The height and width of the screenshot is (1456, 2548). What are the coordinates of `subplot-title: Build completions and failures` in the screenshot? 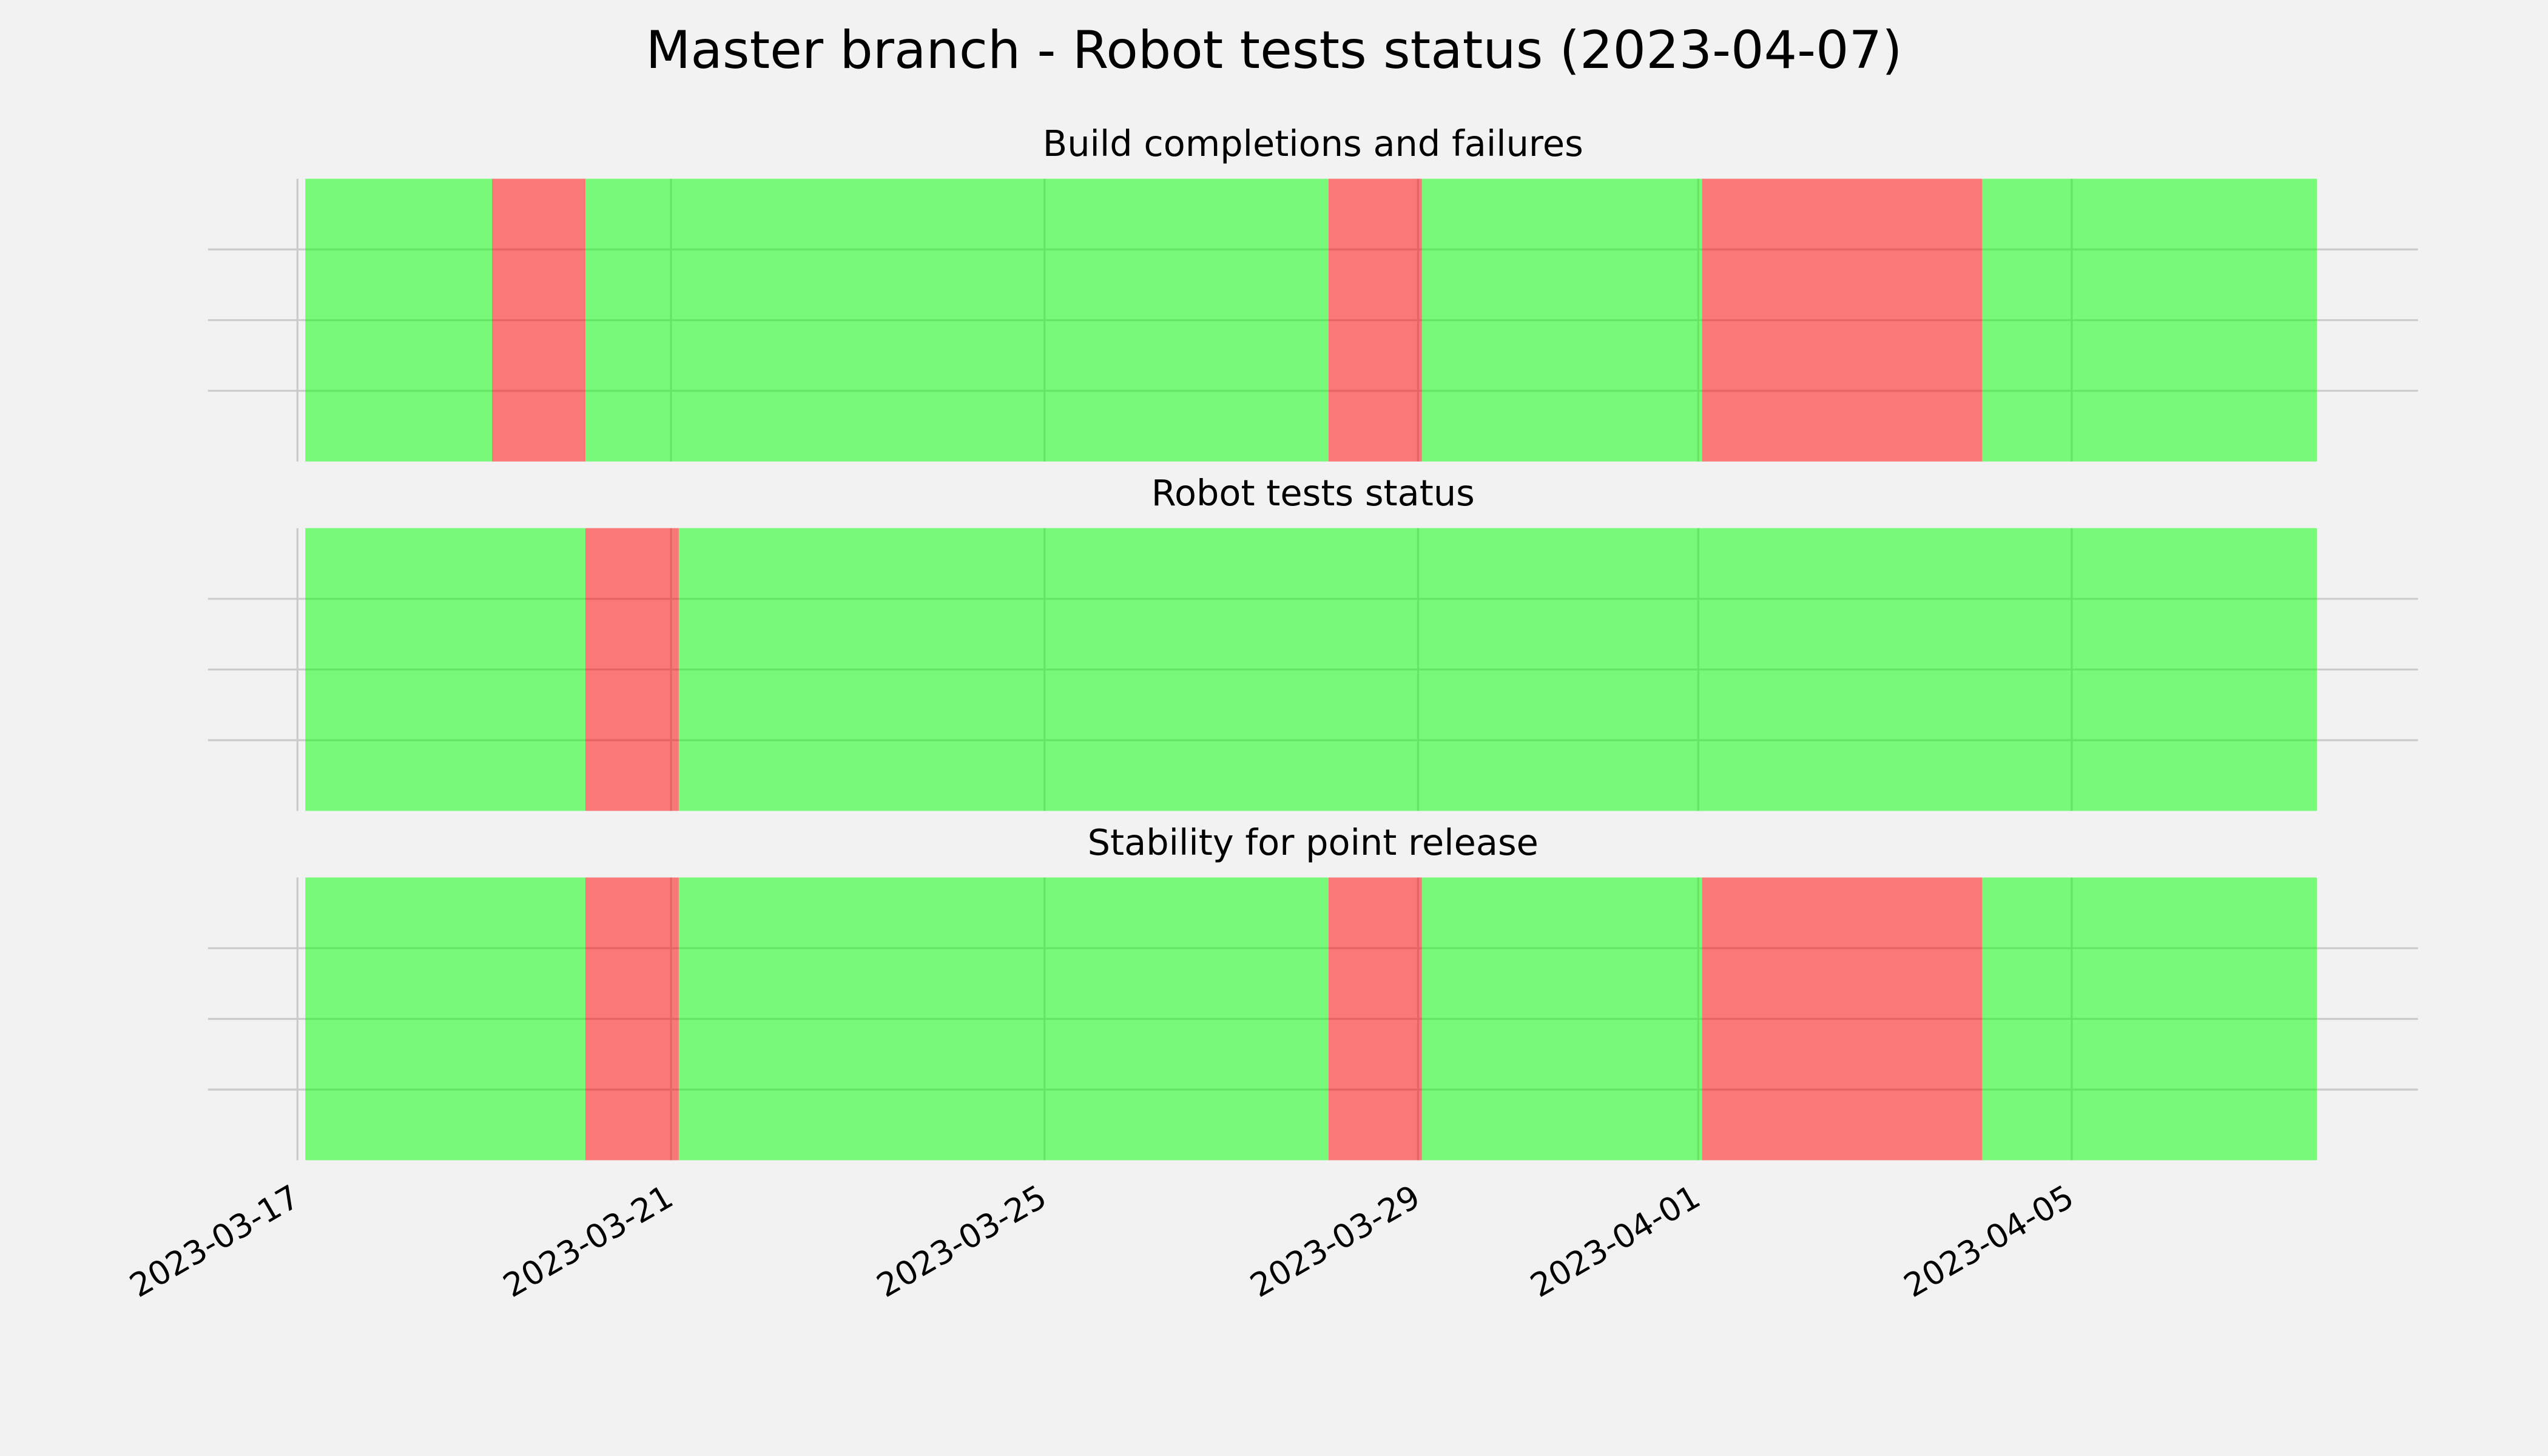 It's located at (1313, 143).